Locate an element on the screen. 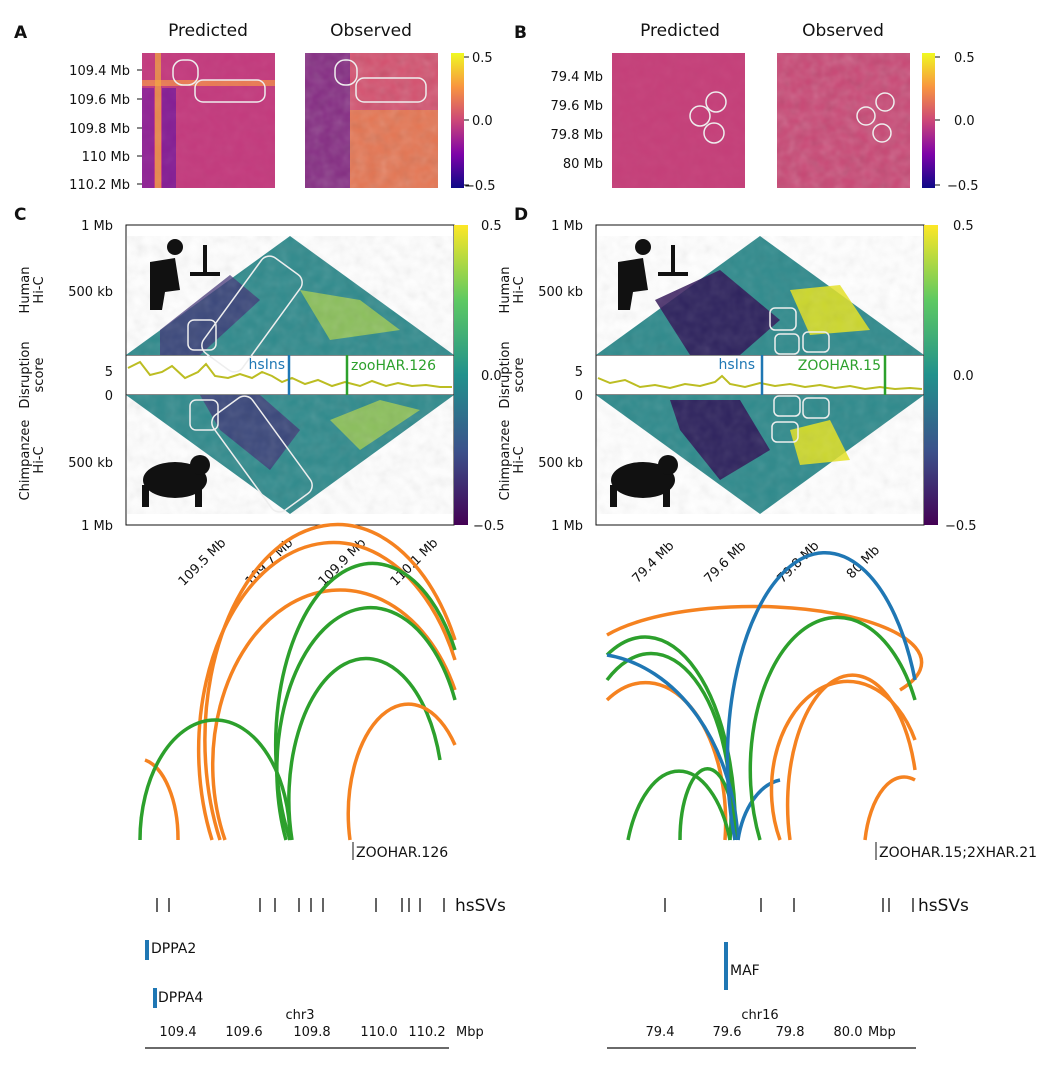  b-ytick: 79.6 Mb is located at coordinates (576, 106).